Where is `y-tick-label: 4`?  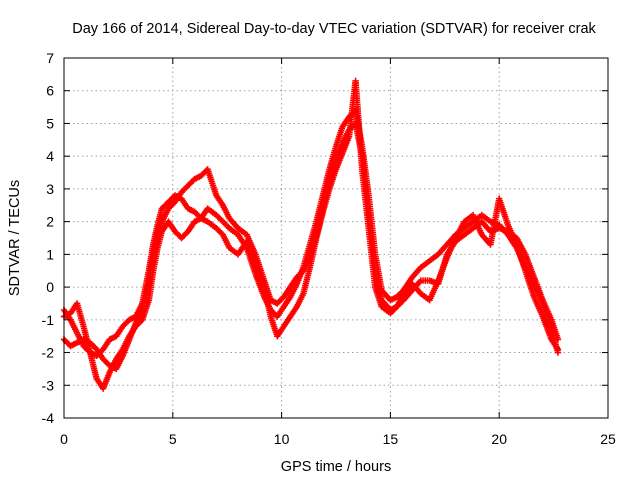 y-tick-label: 4 is located at coordinates (50, 156).